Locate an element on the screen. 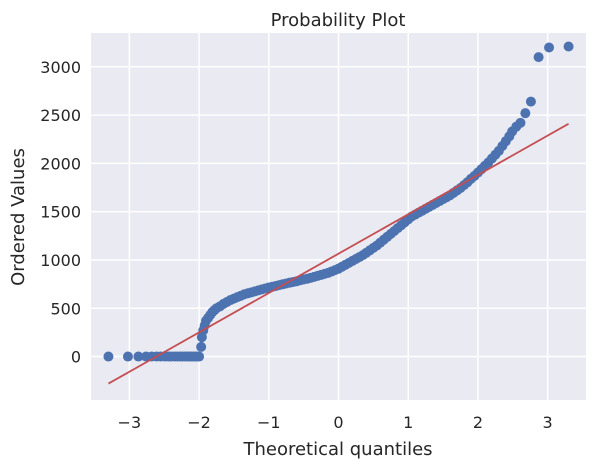 The image size is (596, 468). y-tick-label: 1500 is located at coordinates (60, 212).